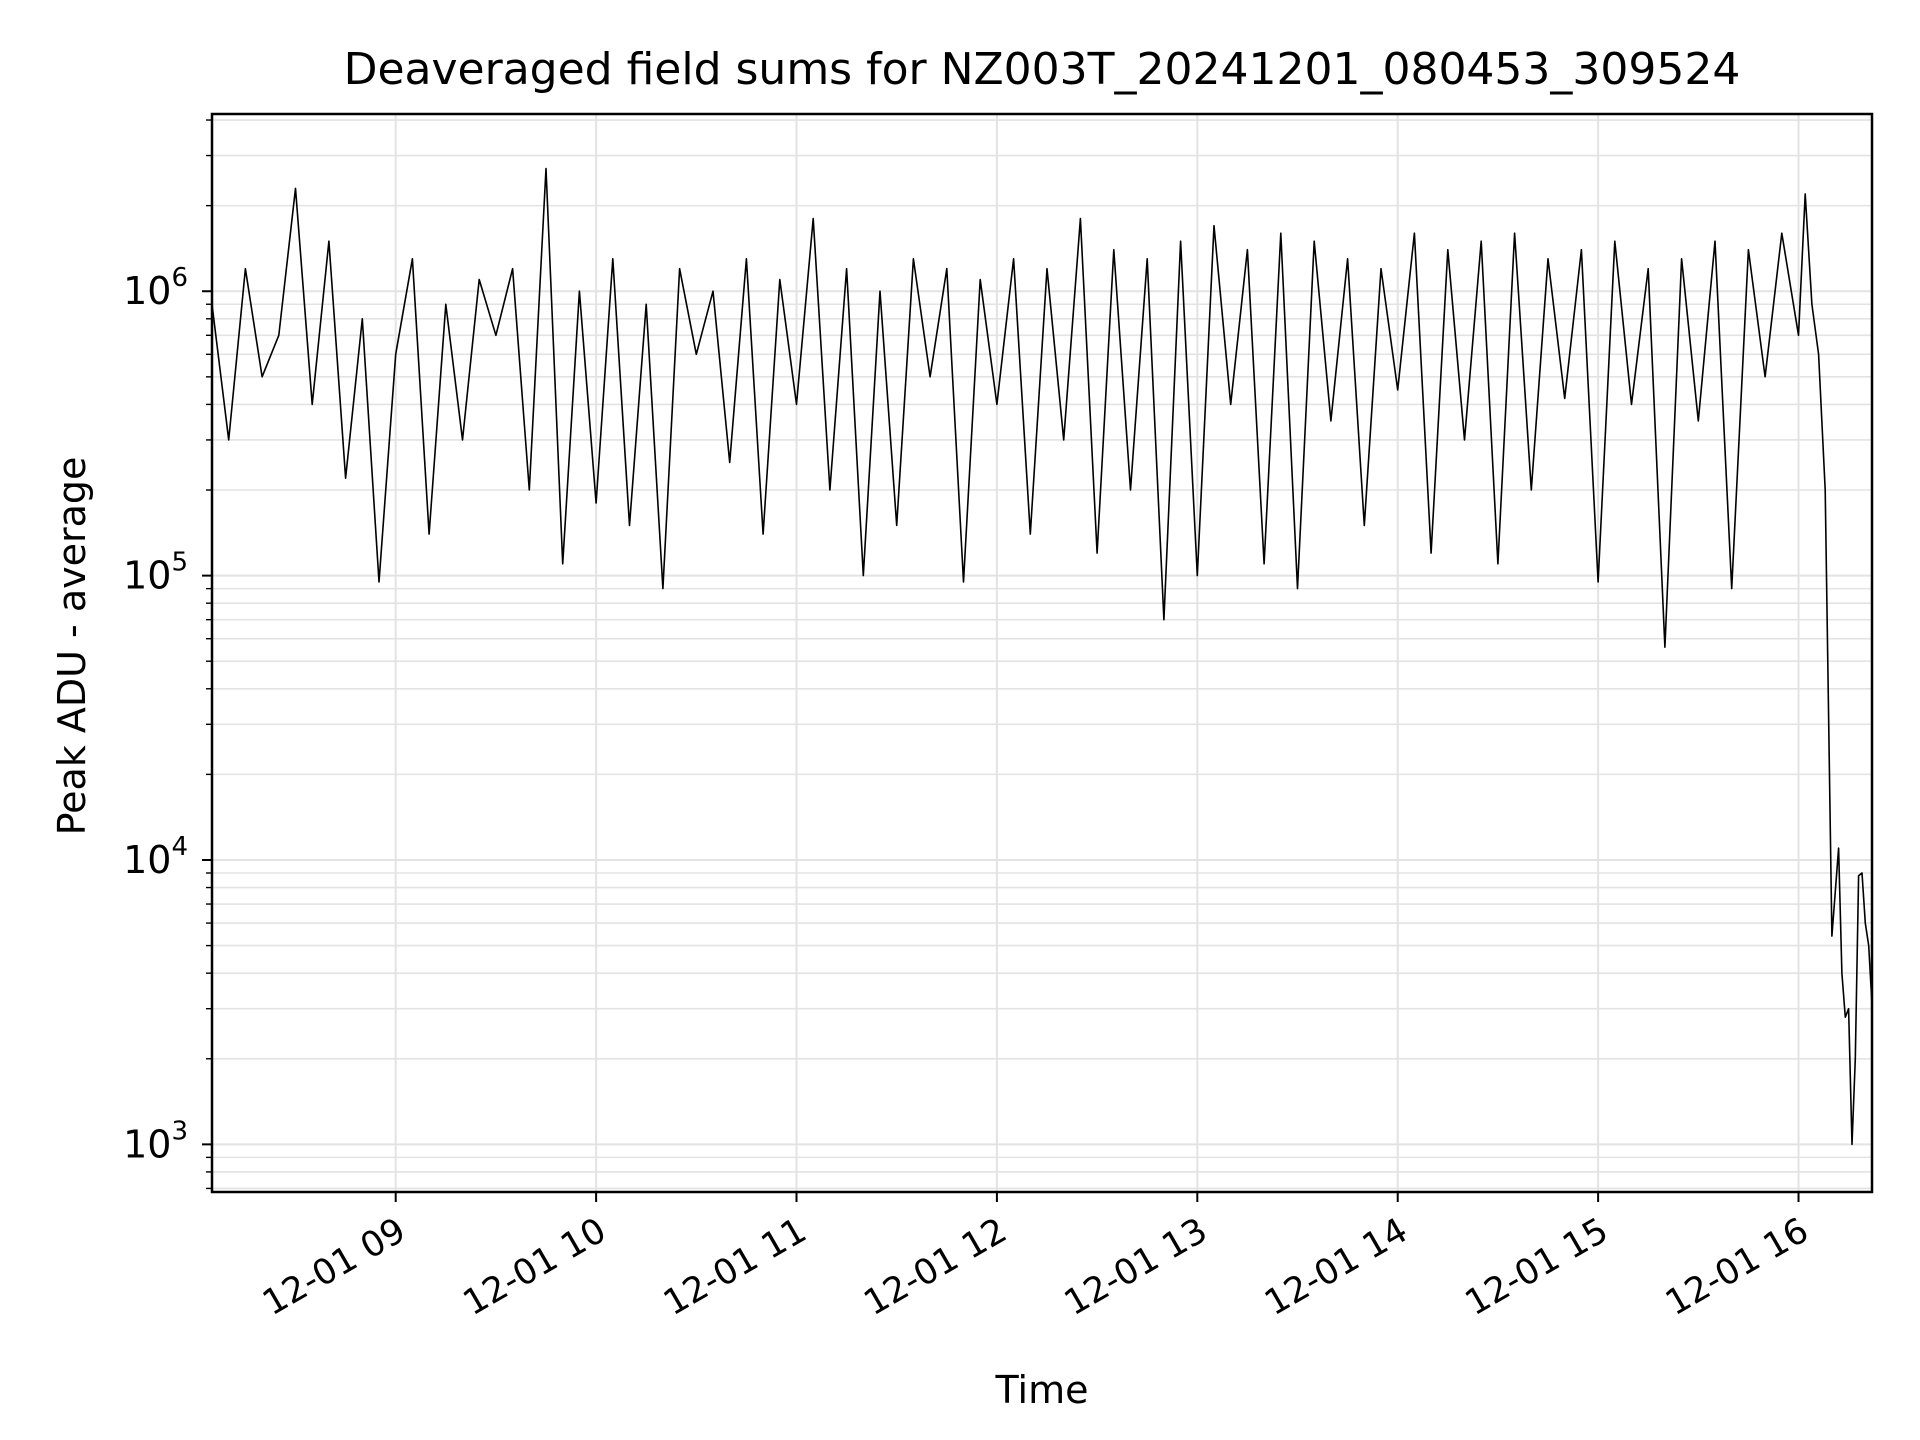  What do you see at coordinates (179, 278) in the screenshot?
I see `y-tick-exponent: 6` at bounding box center [179, 278].